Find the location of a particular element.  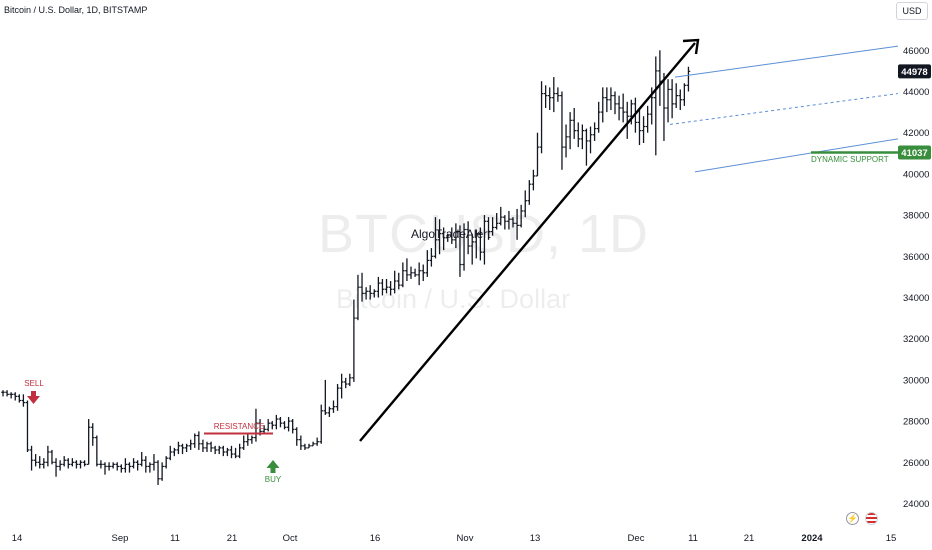

time-tick-label: 21 is located at coordinates (232, 538).